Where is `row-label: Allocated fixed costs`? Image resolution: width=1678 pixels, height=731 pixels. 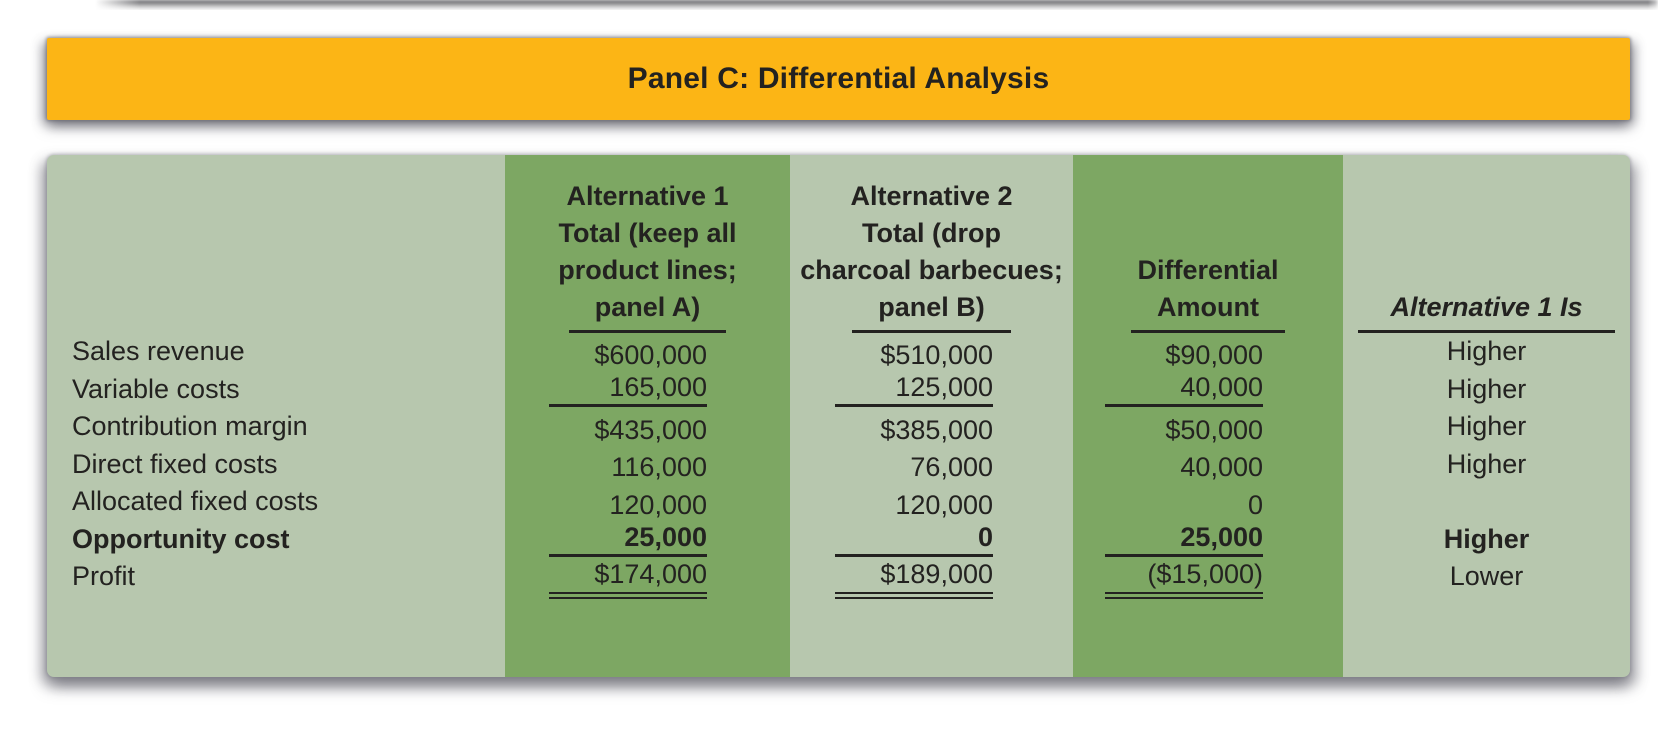 row-label: Allocated fixed costs is located at coordinates (195, 501).